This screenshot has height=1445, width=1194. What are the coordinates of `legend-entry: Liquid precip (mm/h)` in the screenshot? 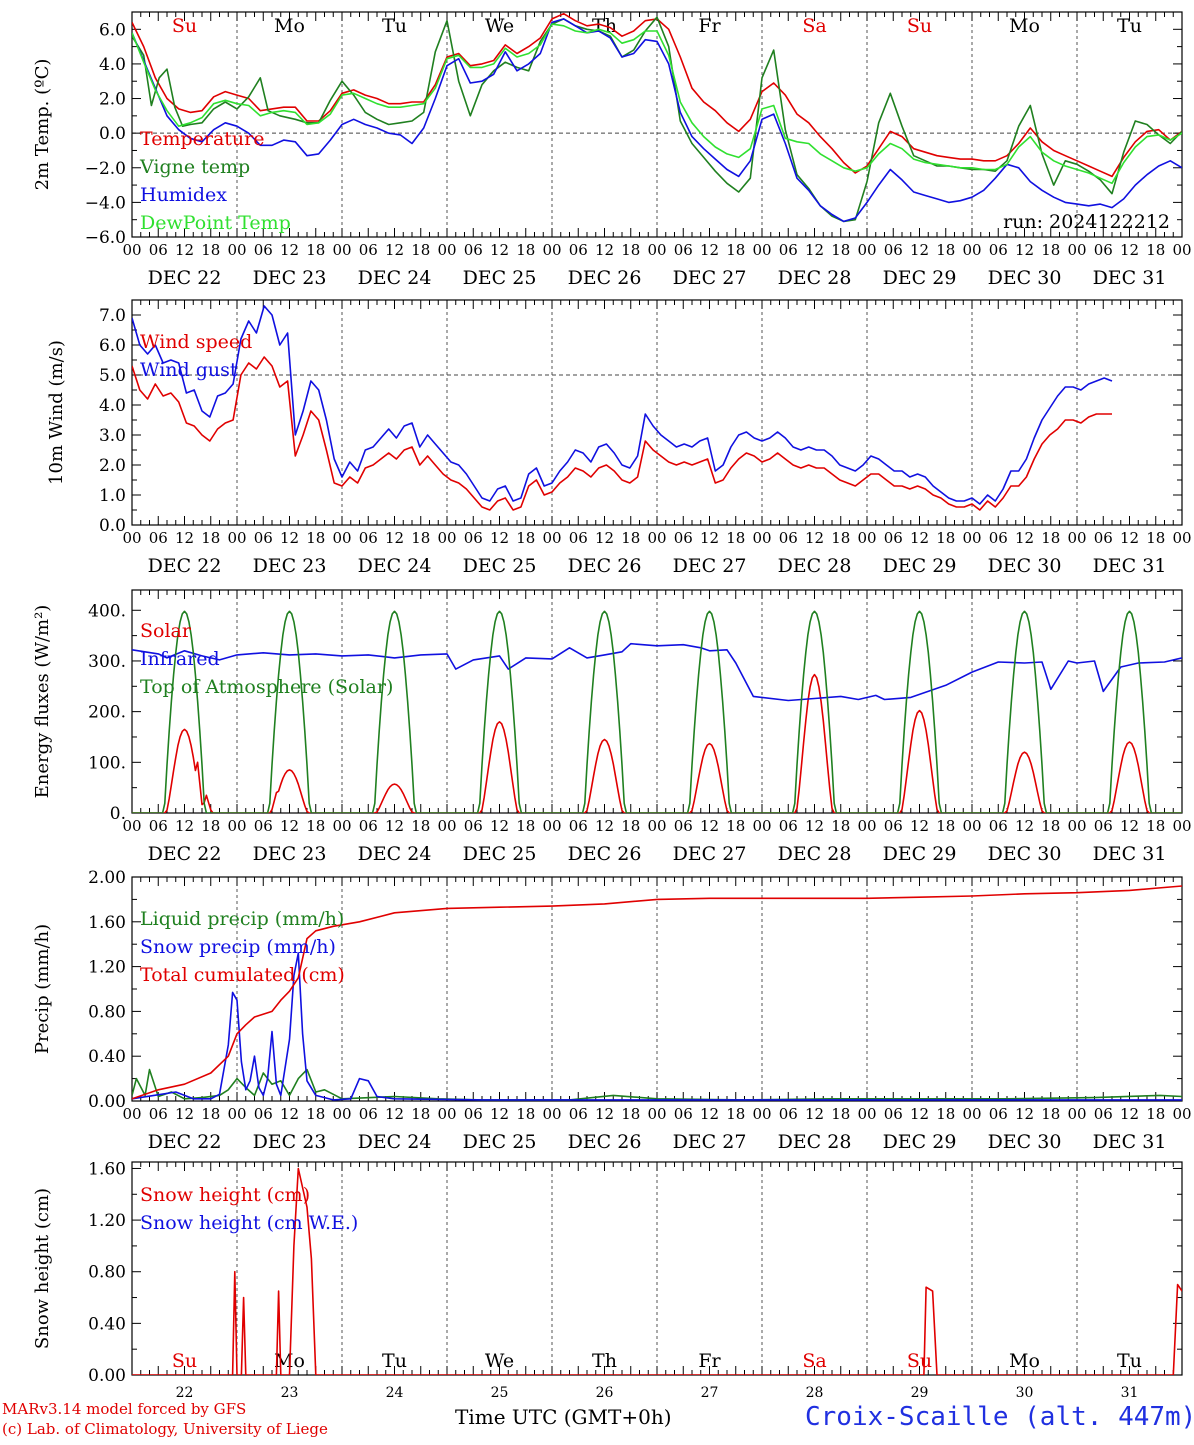 It's located at (242, 919).